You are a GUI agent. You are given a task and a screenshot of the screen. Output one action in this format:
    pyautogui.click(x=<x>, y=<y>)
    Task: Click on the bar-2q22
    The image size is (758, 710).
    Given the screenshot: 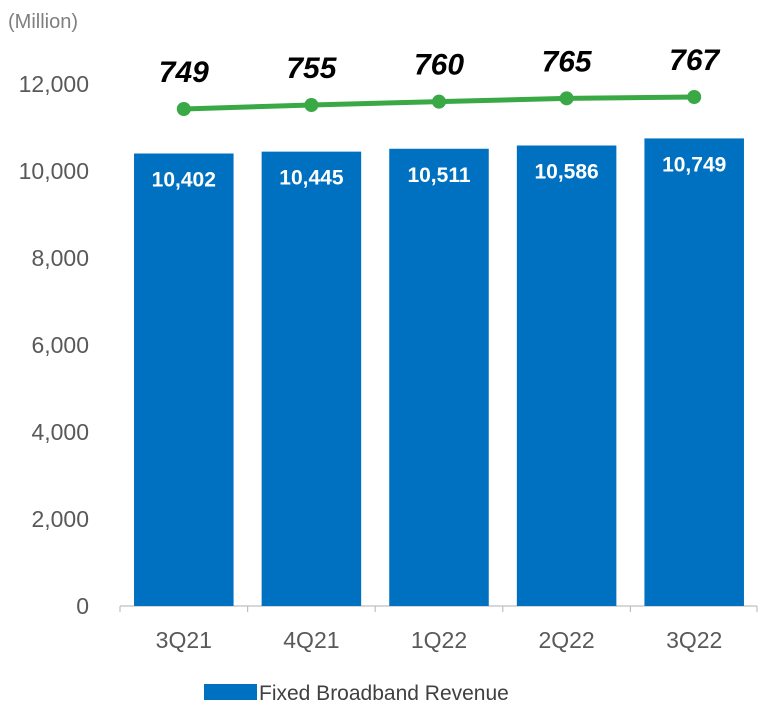 What is the action you would take?
    pyautogui.click(x=566, y=375)
    